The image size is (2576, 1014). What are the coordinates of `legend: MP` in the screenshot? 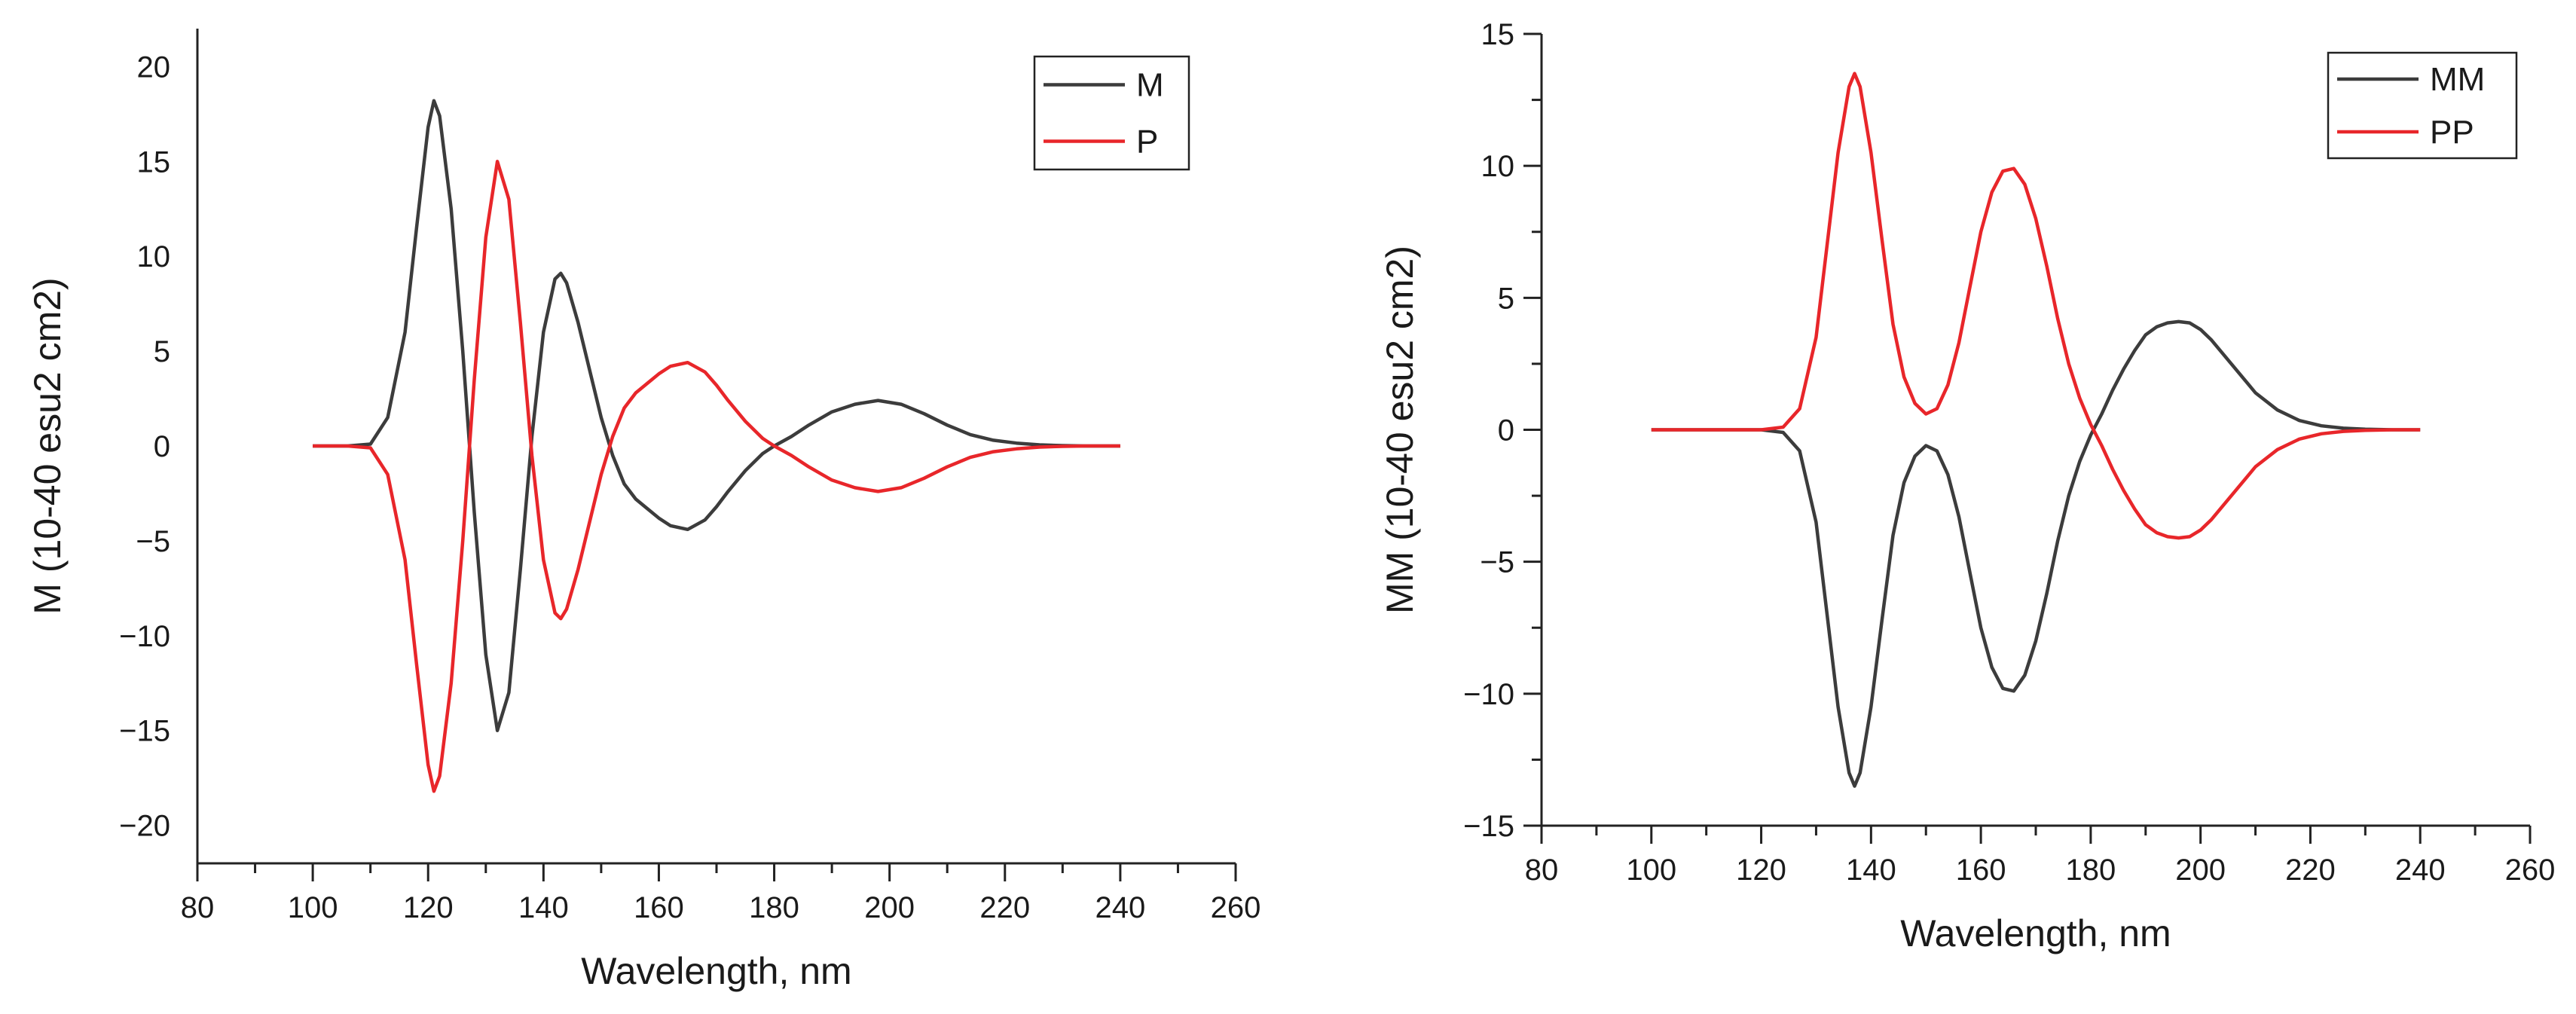 It's located at (1111, 113).